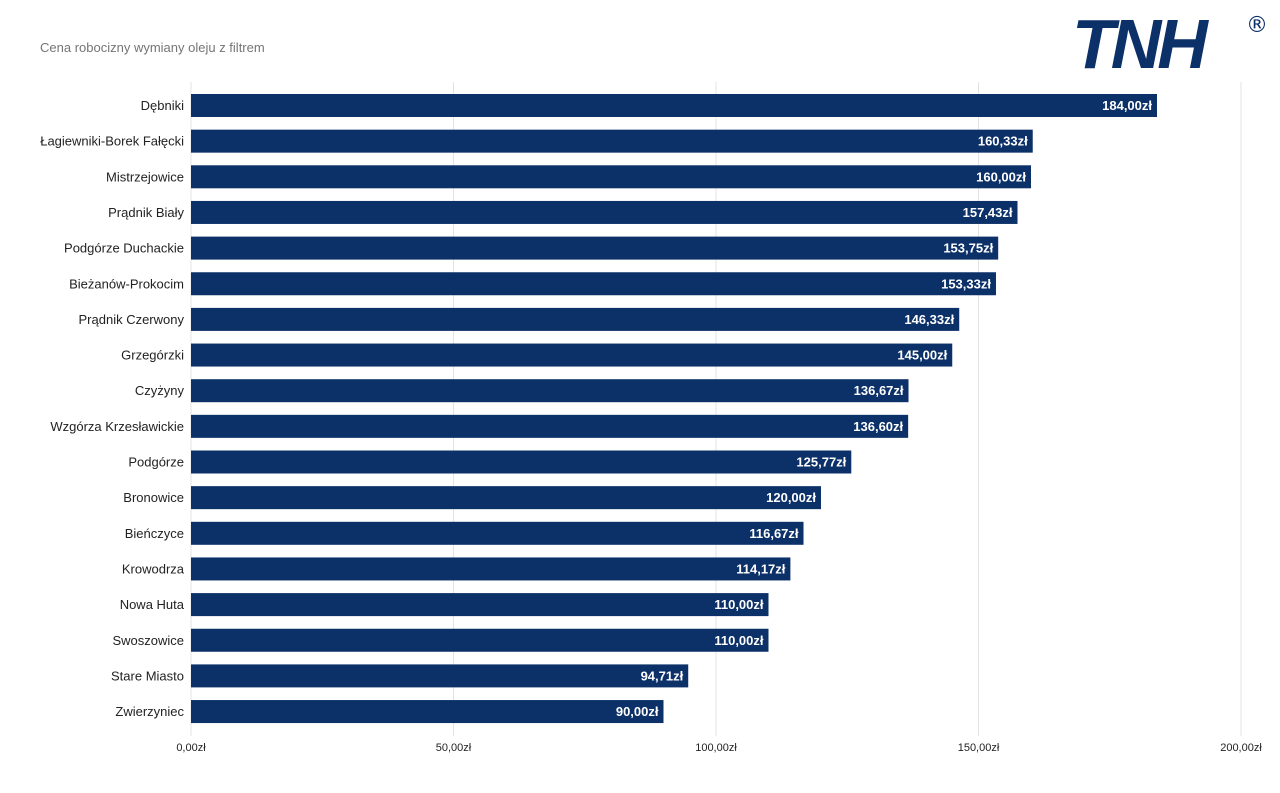 The image size is (1280, 793). I want to click on category-label: Zwierzyniec, so click(149, 711).